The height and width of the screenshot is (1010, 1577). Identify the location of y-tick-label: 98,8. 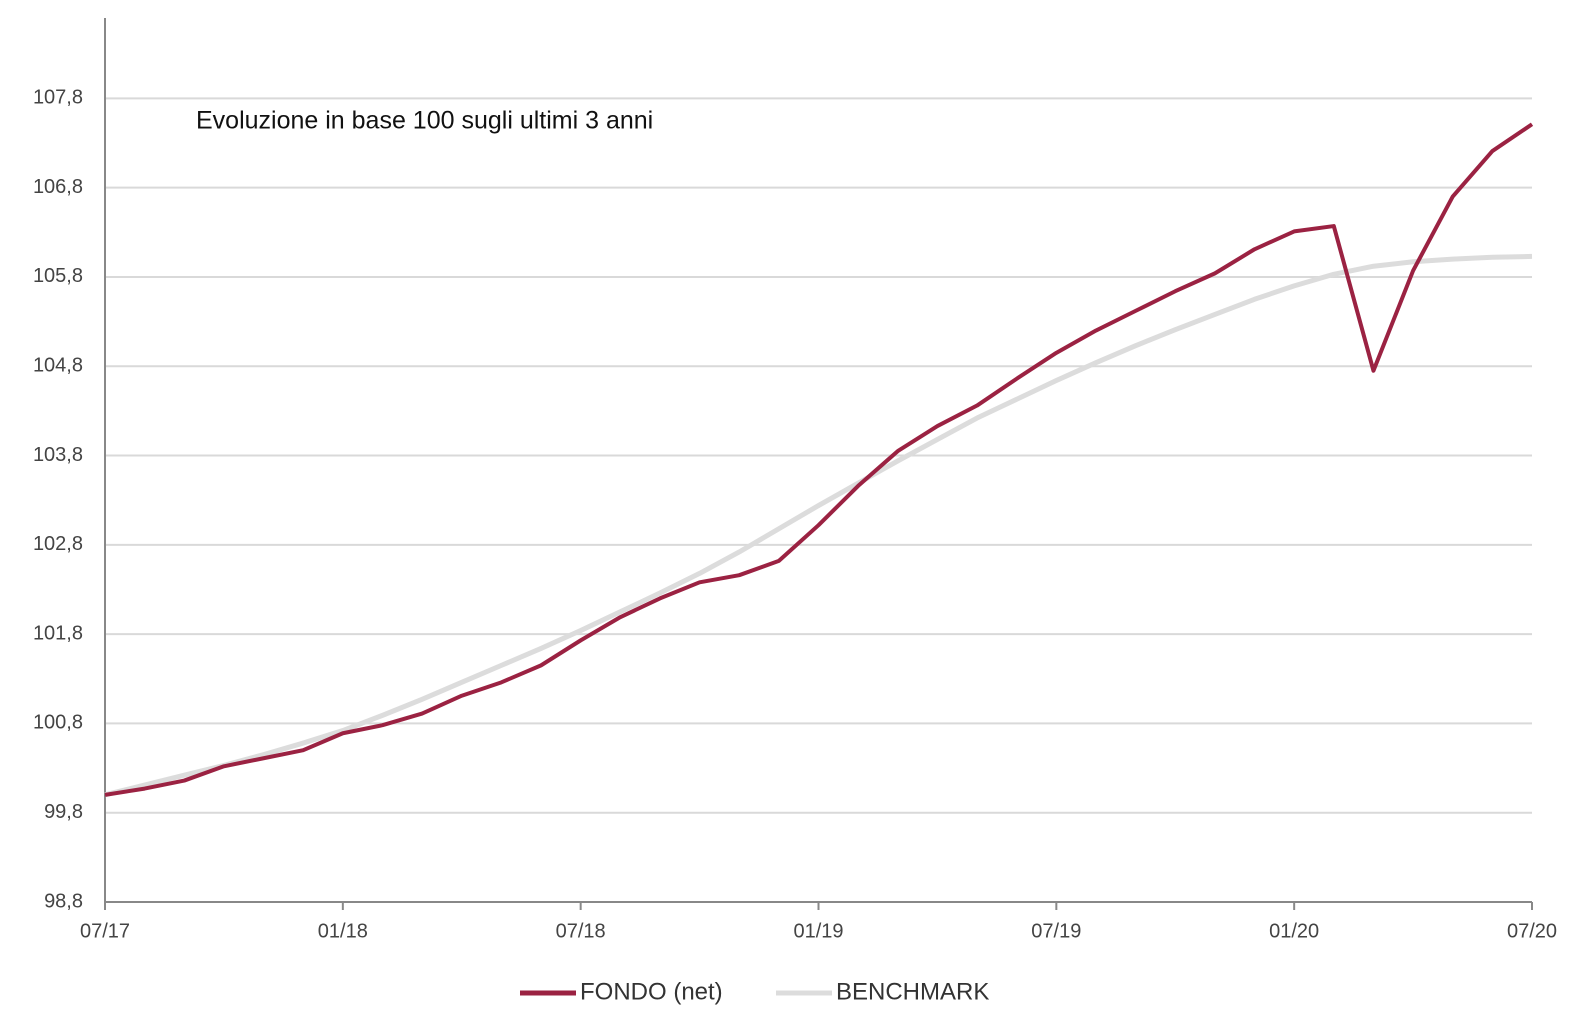
(63, 901).